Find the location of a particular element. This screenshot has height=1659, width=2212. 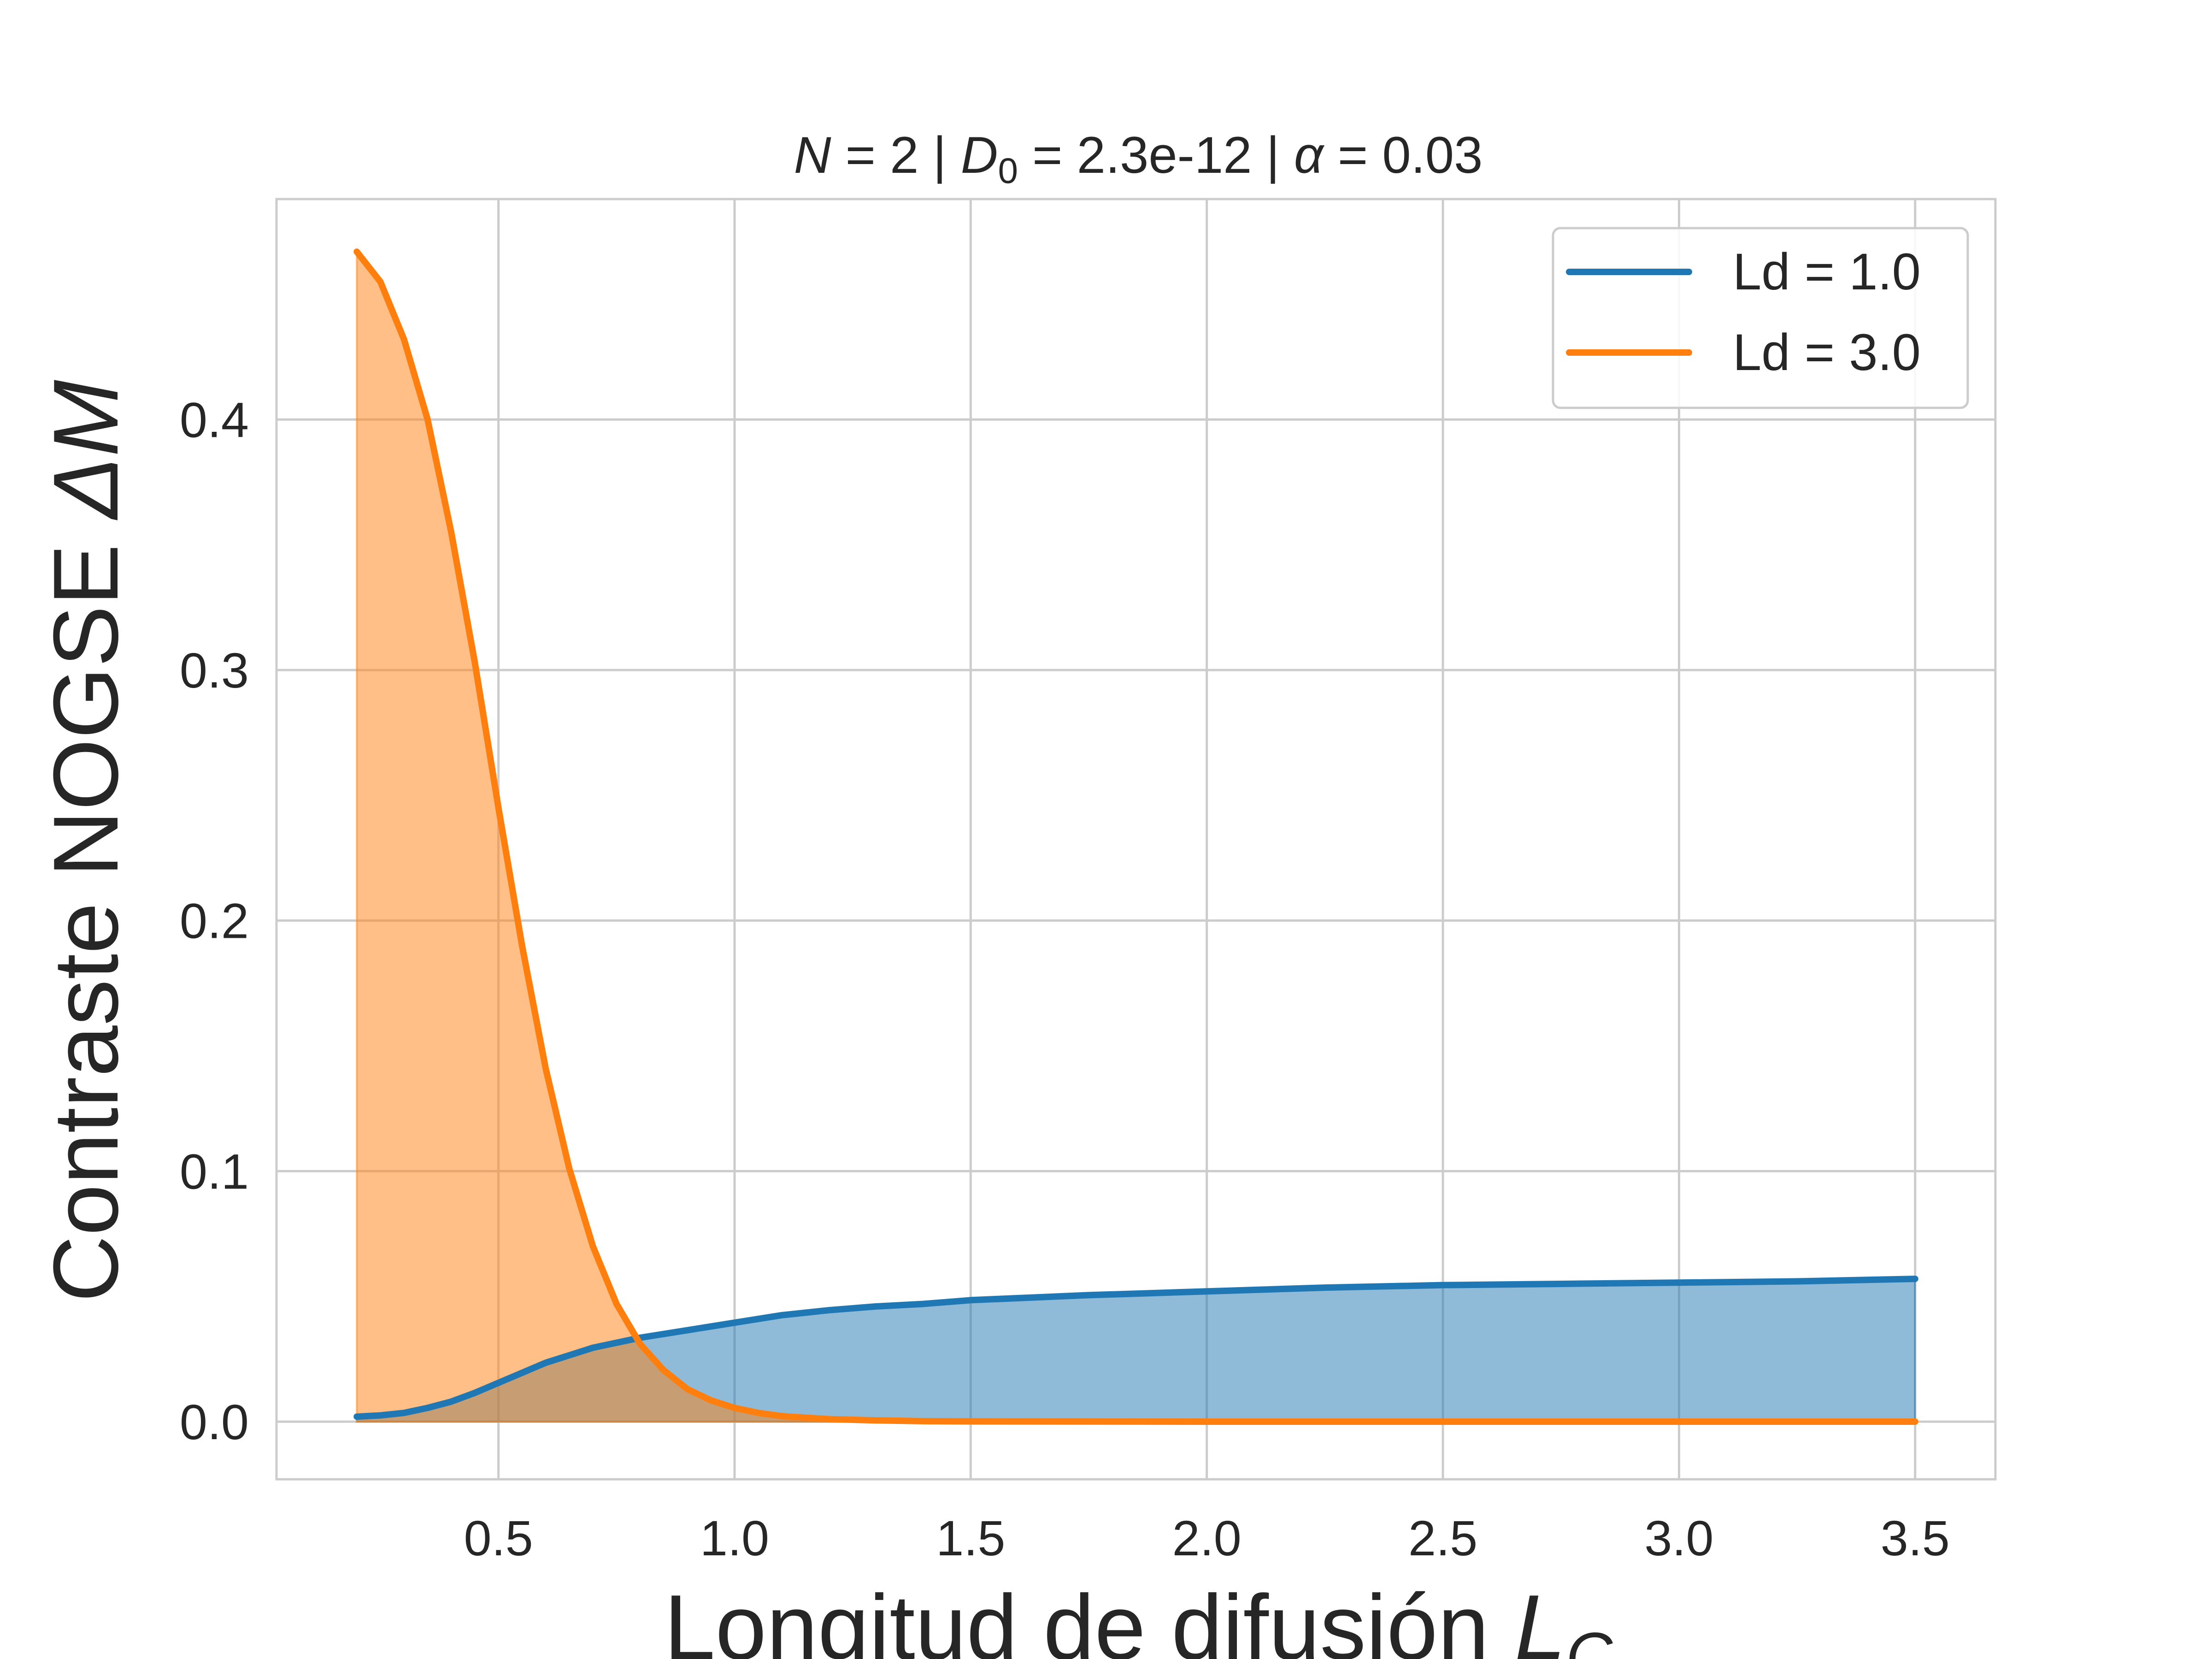

x-tick-label: 2.5 is located at coordinates (1442, 1538).